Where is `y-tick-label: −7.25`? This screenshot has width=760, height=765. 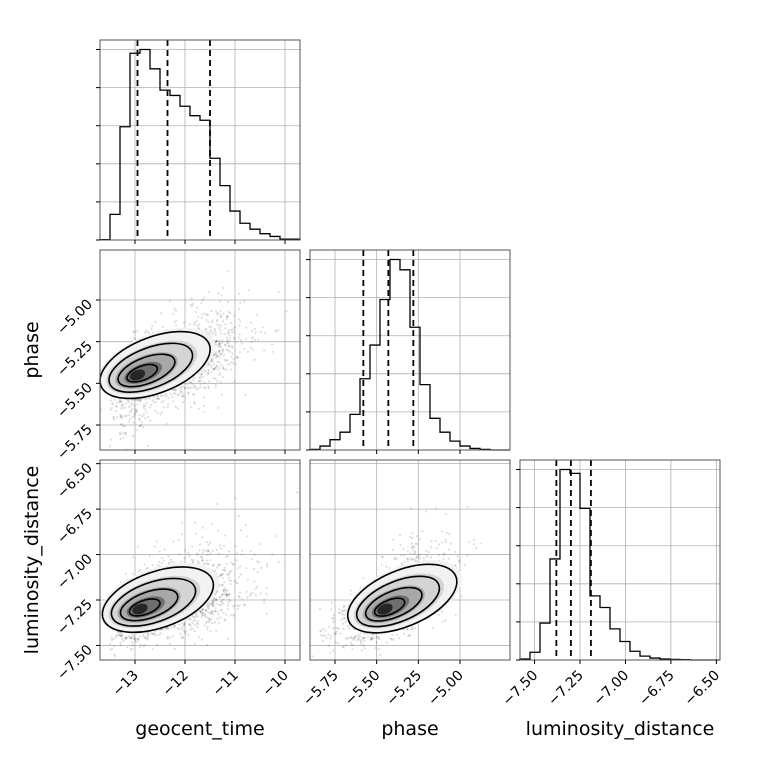 y-tick-label: −7.25 is located at coordinates (75, 618).